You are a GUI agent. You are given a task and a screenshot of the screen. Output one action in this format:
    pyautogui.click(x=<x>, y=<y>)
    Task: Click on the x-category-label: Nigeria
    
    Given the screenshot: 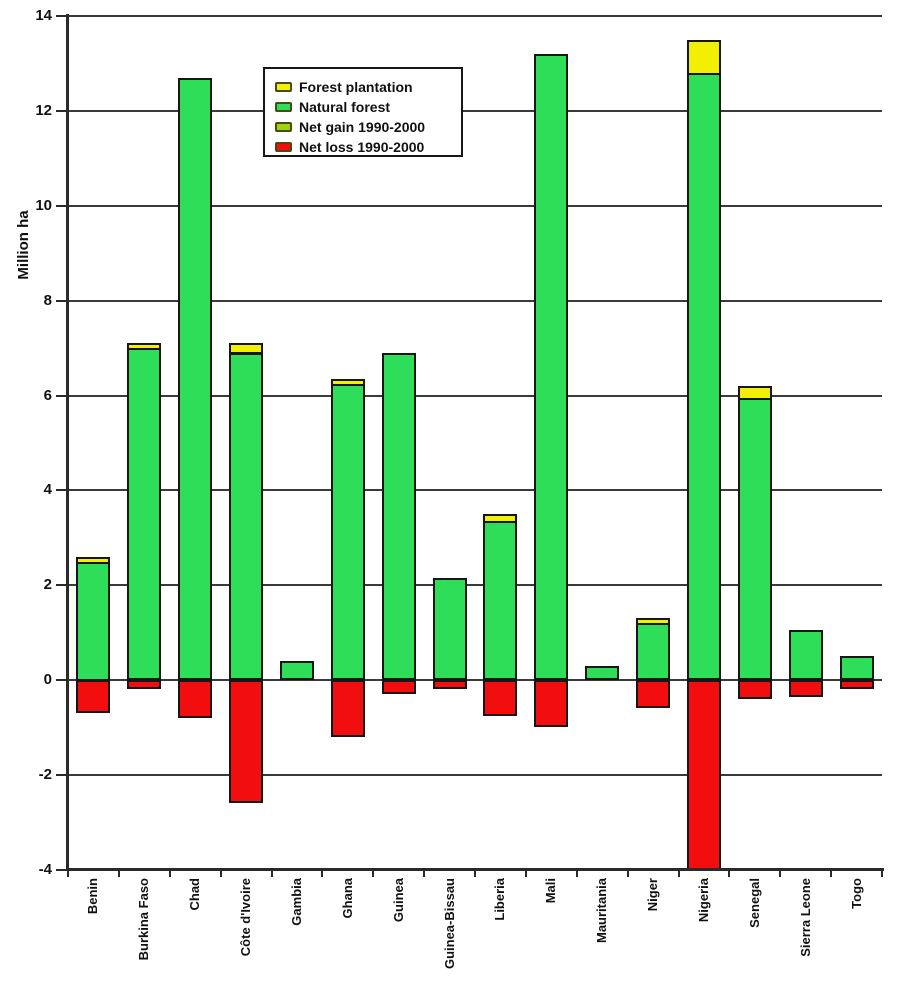 What is the action you would take?
    pyautogui.click(x=703, y=900)
    